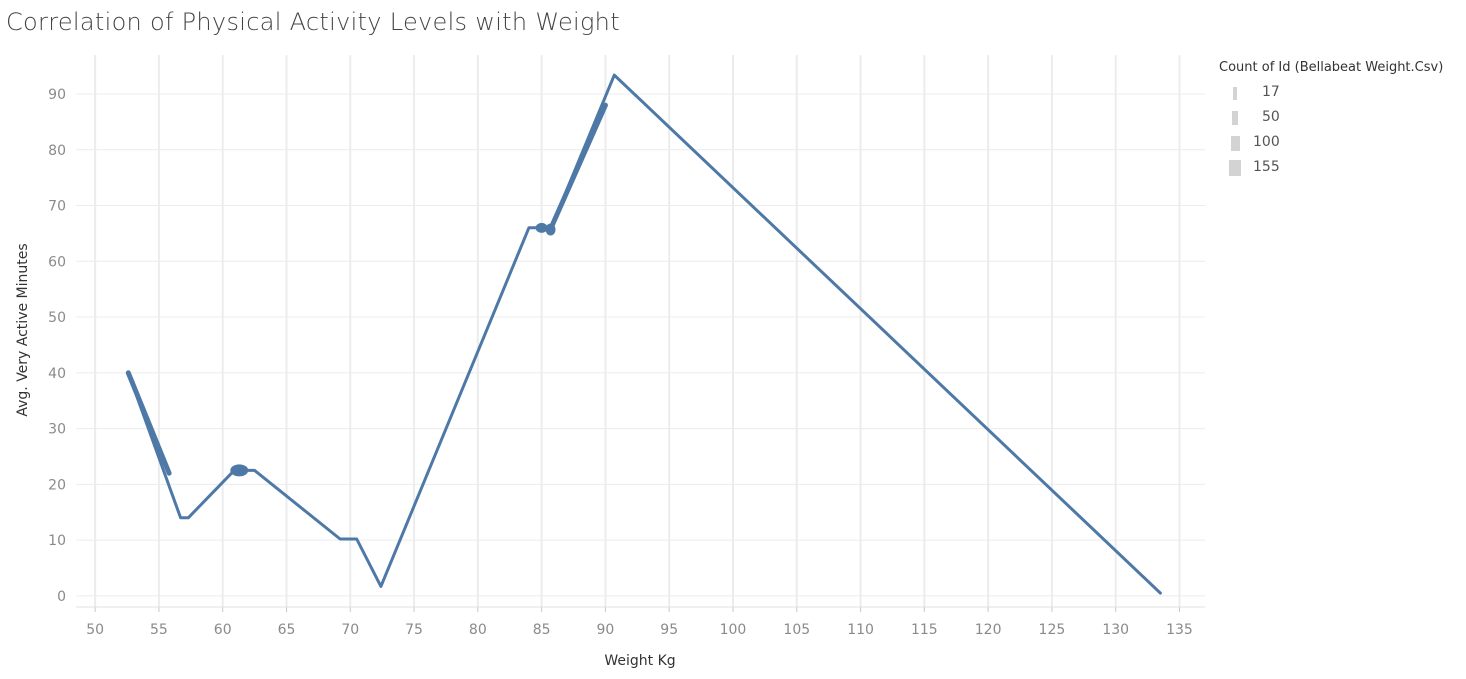 This screenshot has height=679, width=1466. What do you see at coordinates (57, 262) in the screenshot?
I see `y-tick-label: 60` at bounding box center [57, 262].